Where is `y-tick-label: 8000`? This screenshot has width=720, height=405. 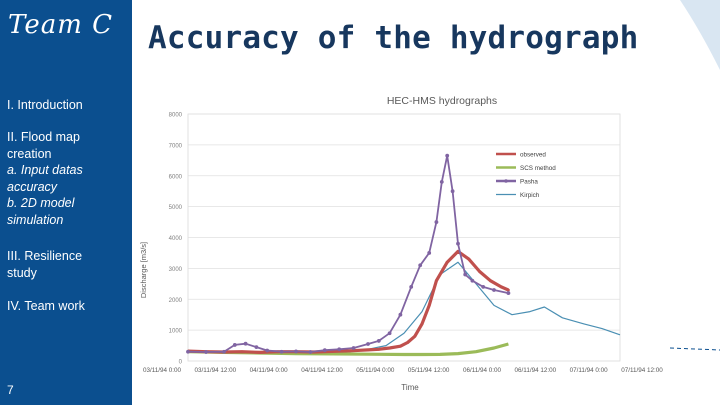 y-tick-label: 8000 is located at coordinates (176, 116).